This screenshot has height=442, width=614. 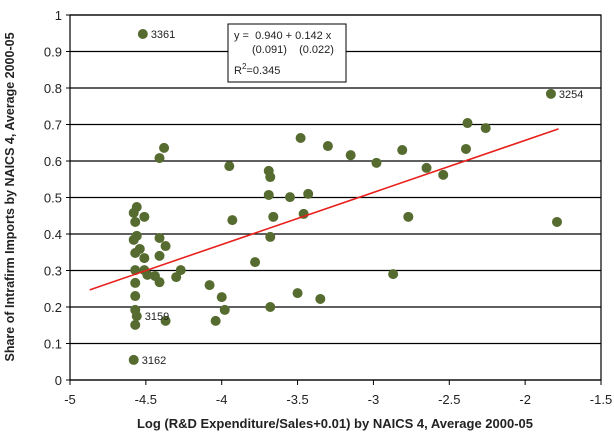 I want to click on point-label: 3361, so click(x=163, y=35).